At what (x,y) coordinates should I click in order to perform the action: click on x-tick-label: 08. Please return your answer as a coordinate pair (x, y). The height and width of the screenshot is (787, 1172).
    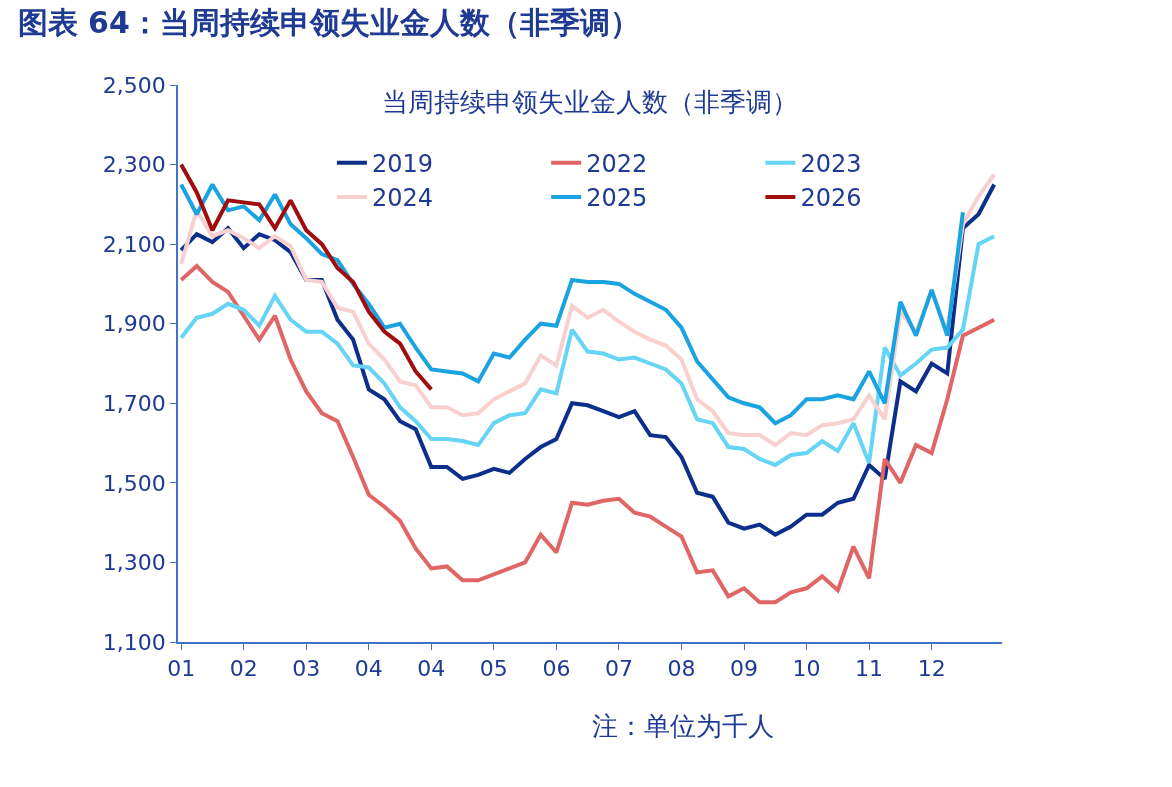
    Looking at the image, I should click on (681, 669).